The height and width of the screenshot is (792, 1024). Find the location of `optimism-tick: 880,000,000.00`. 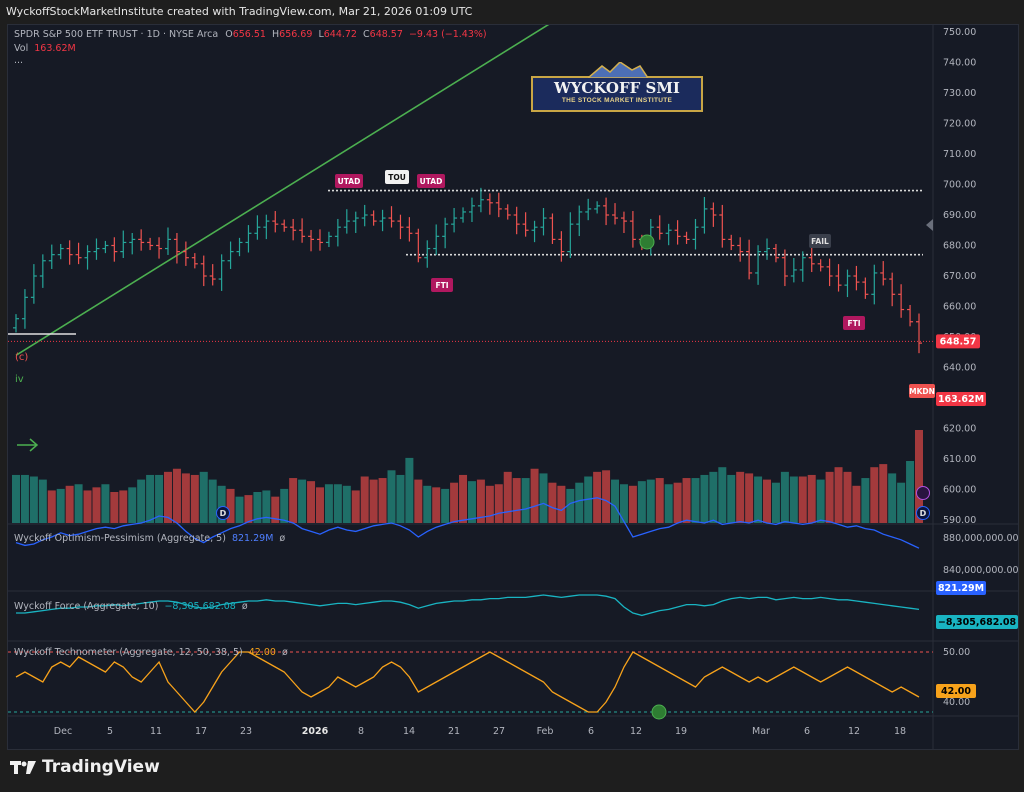

optimism-tick: 880,000,000.00 is located at coordinates (980, 538).